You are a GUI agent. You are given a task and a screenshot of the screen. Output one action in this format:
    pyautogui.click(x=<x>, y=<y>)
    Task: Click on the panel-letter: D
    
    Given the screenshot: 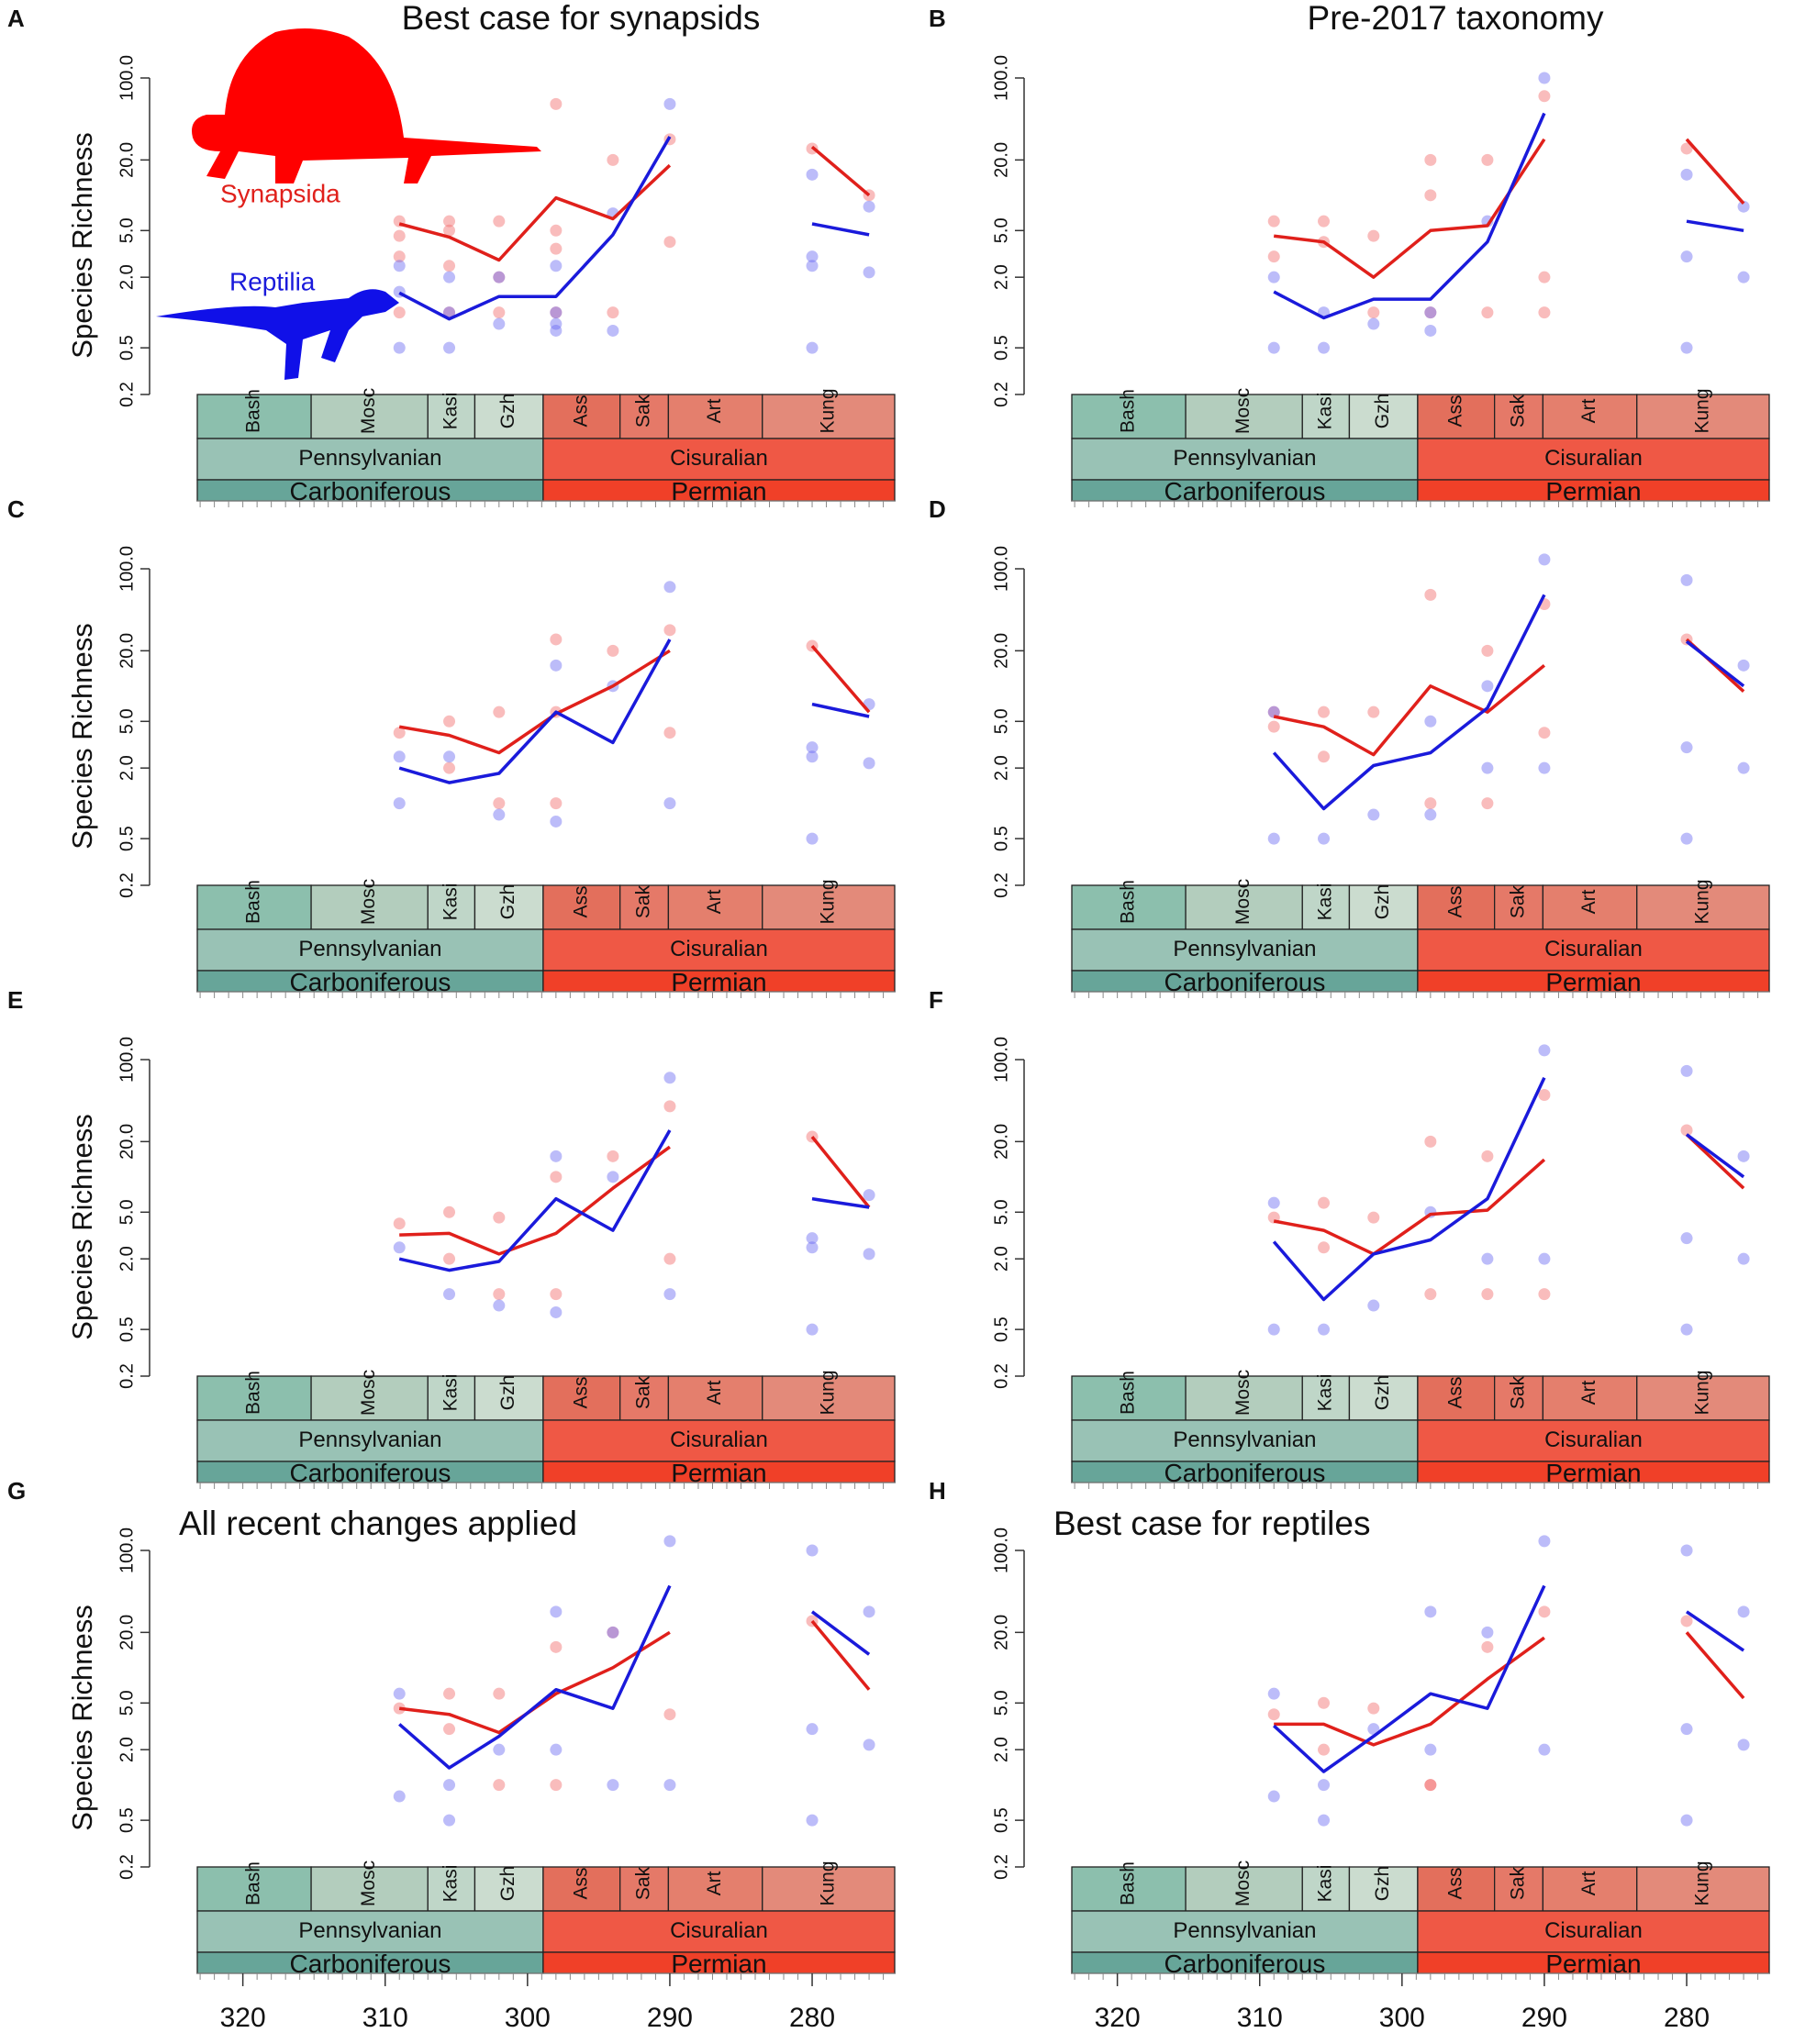 What is the action you would take?
    pyautogui.click(x=937, y=509)
    